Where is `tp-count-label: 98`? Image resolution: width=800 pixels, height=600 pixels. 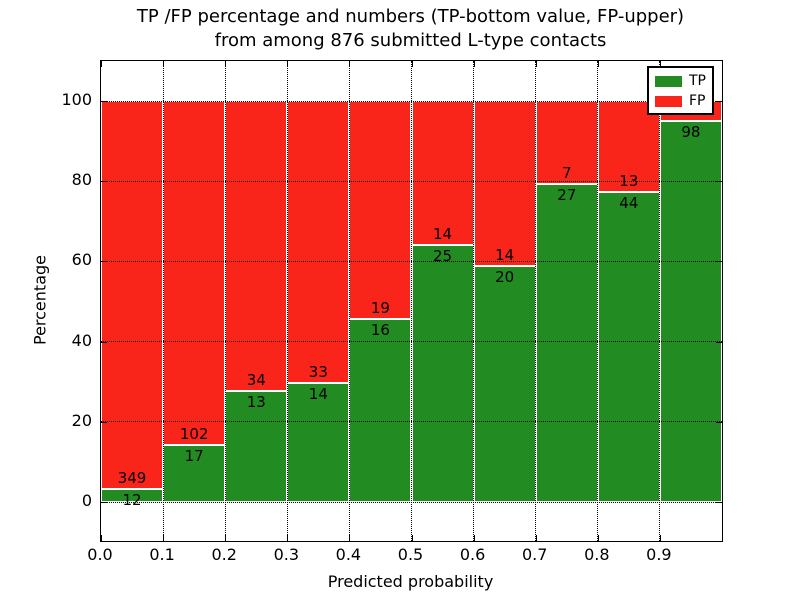
tp-count-label: 98 is located at coordinates (691, 131).